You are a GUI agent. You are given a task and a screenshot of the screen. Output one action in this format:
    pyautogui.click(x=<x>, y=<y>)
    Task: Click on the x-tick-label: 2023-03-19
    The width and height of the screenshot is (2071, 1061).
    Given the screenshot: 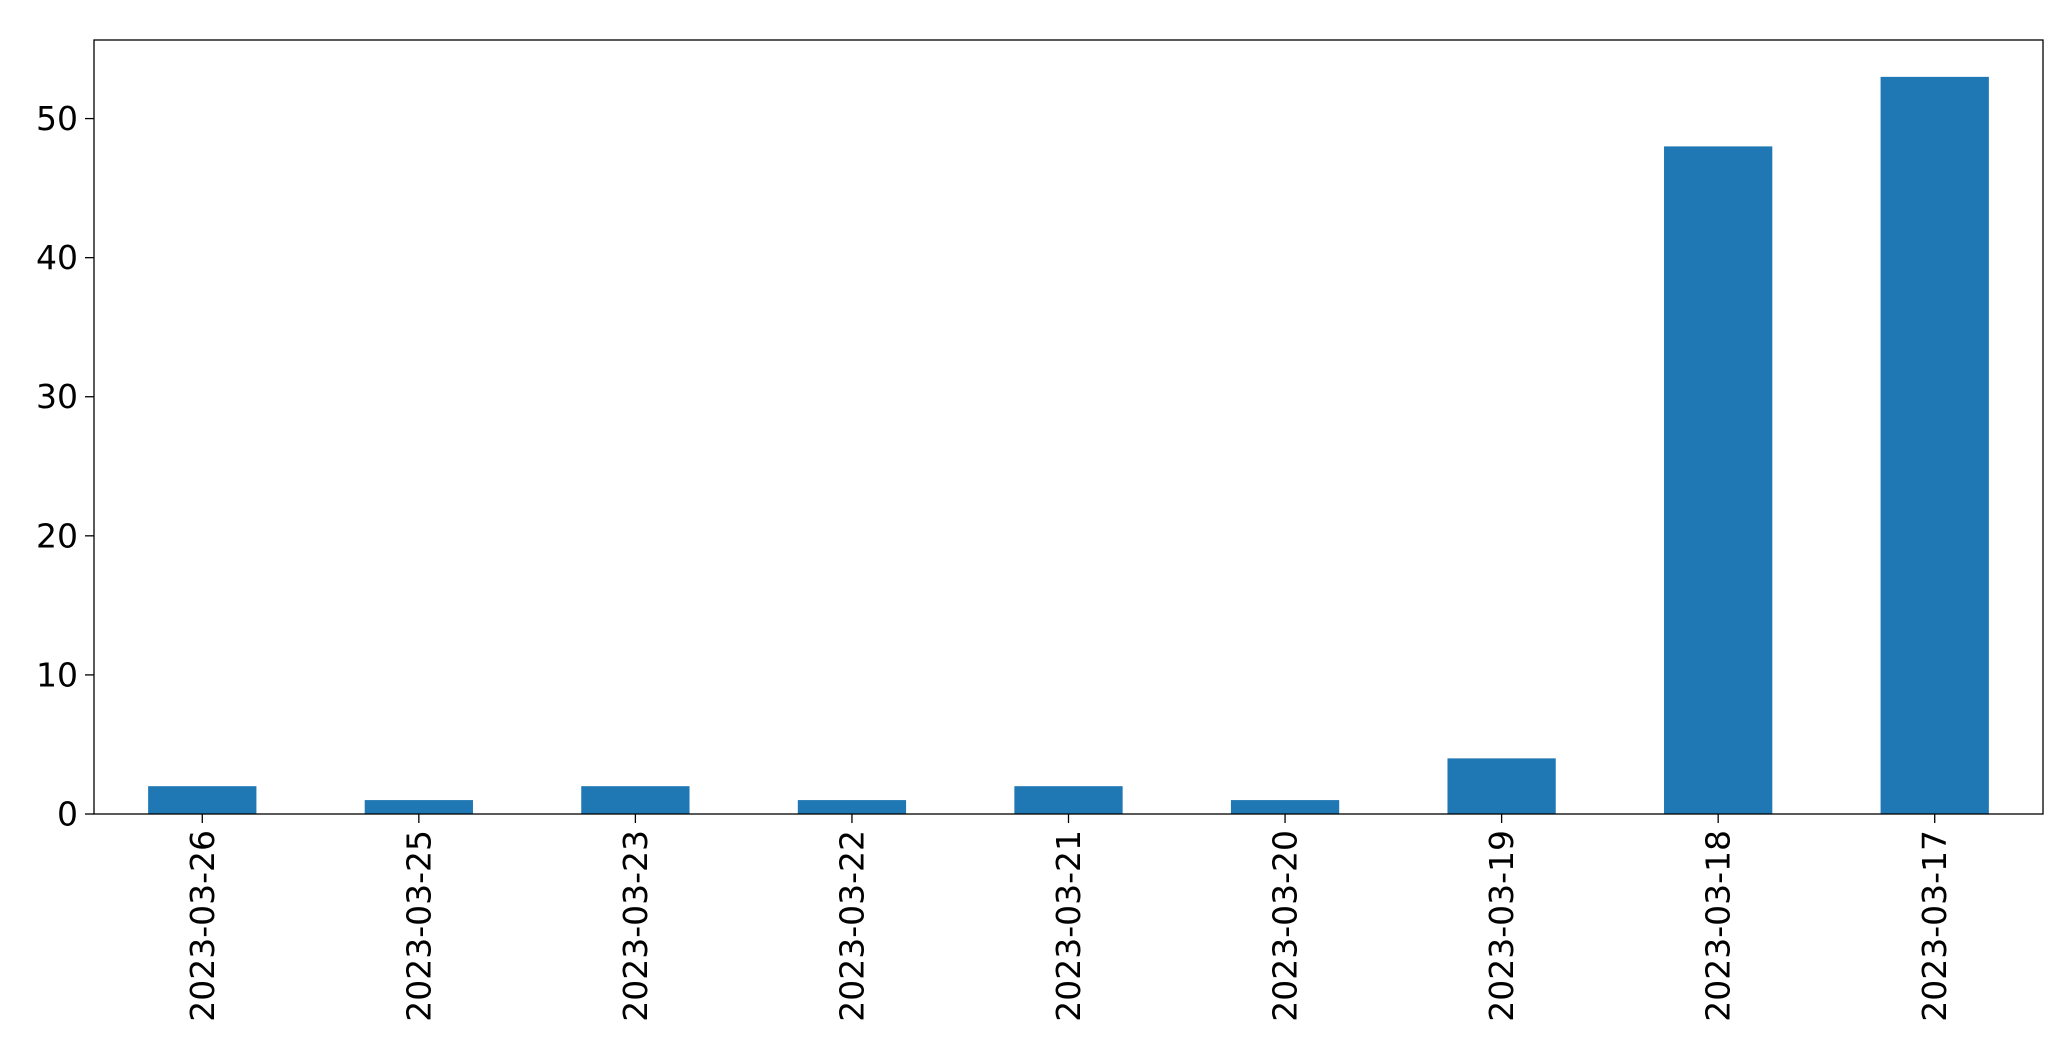 What is the action you would take?
    pyautogui.click(x=1501, y=926)
    